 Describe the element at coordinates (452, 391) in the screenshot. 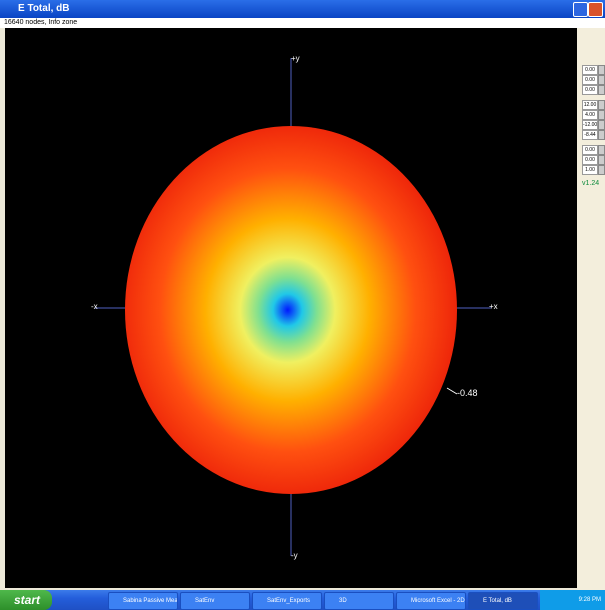

I see `annotation-leader` at that location.